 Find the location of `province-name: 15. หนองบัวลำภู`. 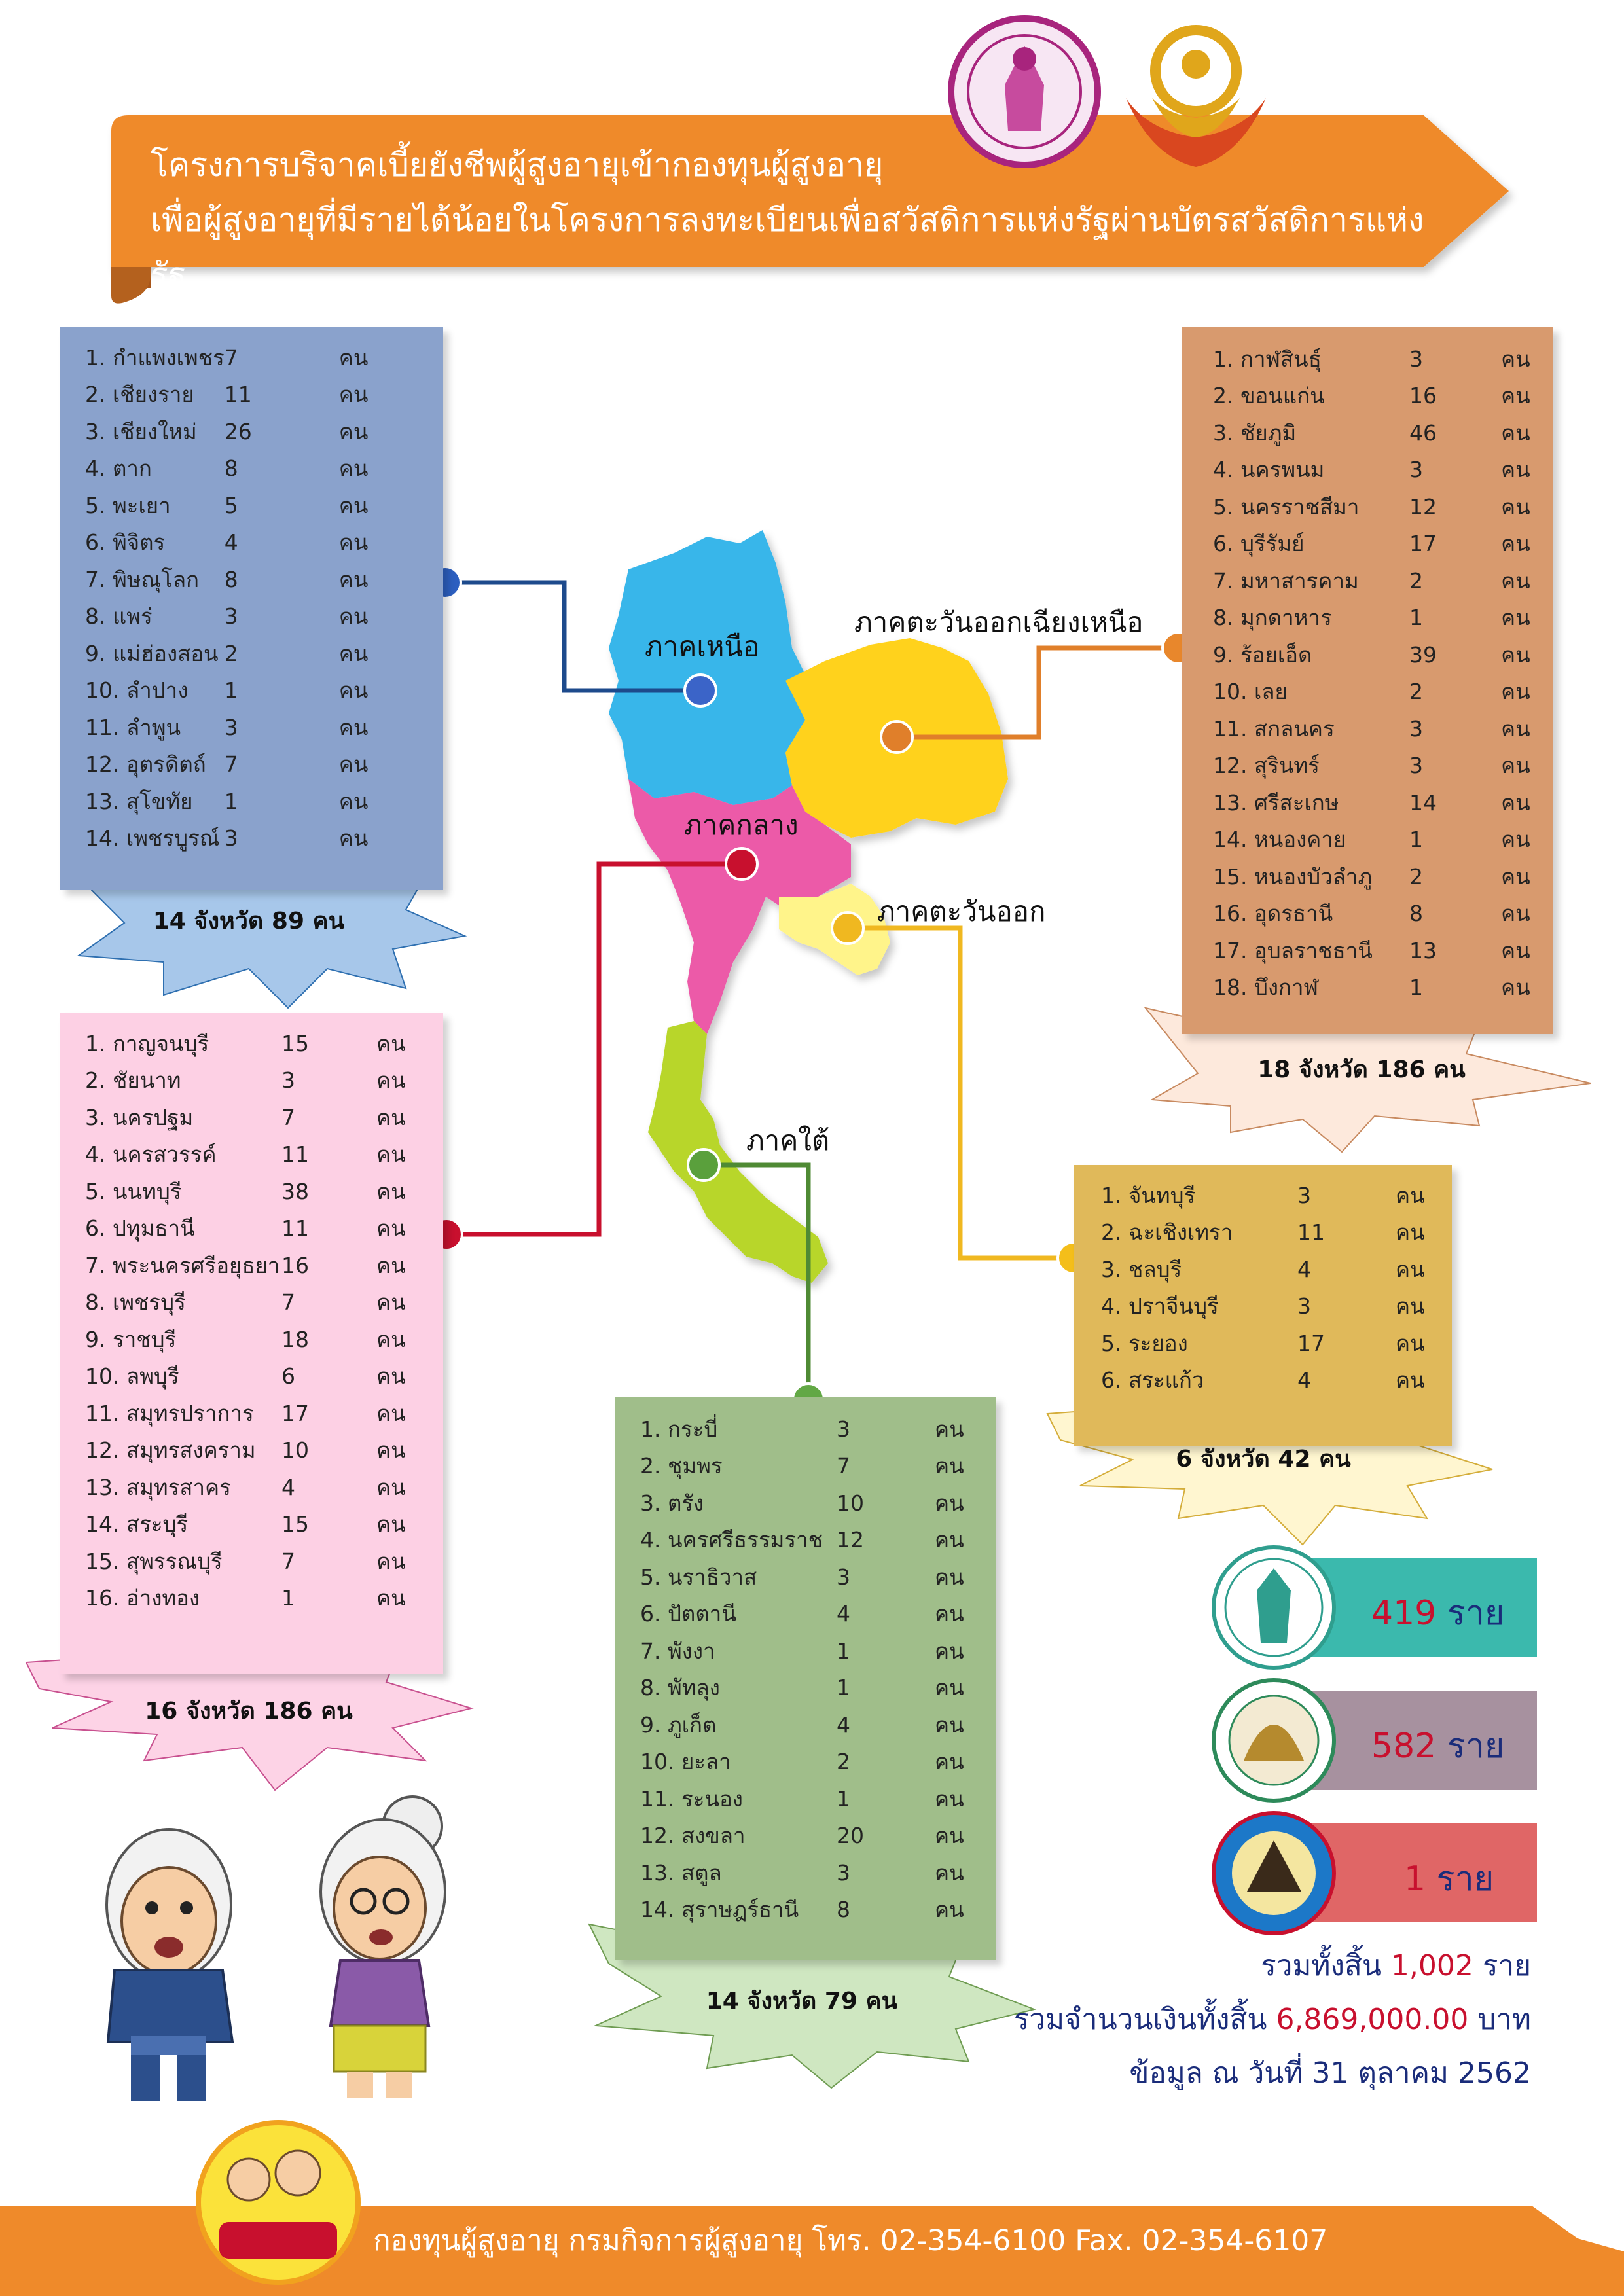

province-name: 15. หนองบัวลำภู is located at coordinates (1293, 876).